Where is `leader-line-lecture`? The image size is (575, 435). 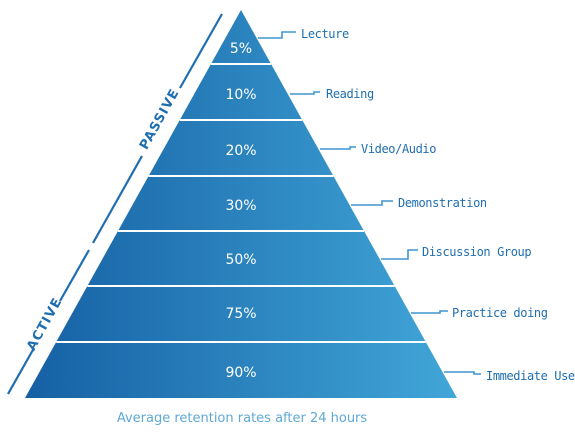
leader-line-lecture is located at coordinates (277, 35).